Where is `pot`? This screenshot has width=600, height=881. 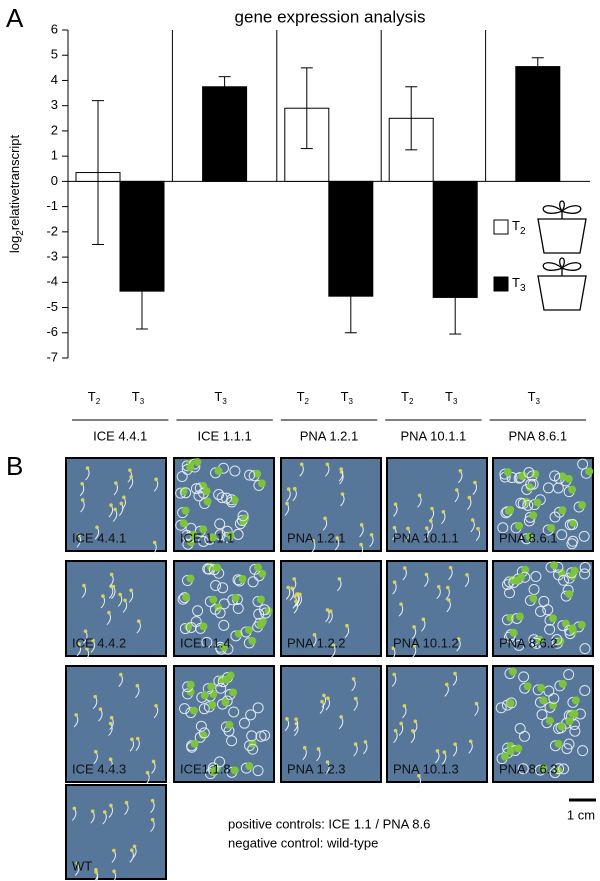 pot is located at coordinates (562, 293).